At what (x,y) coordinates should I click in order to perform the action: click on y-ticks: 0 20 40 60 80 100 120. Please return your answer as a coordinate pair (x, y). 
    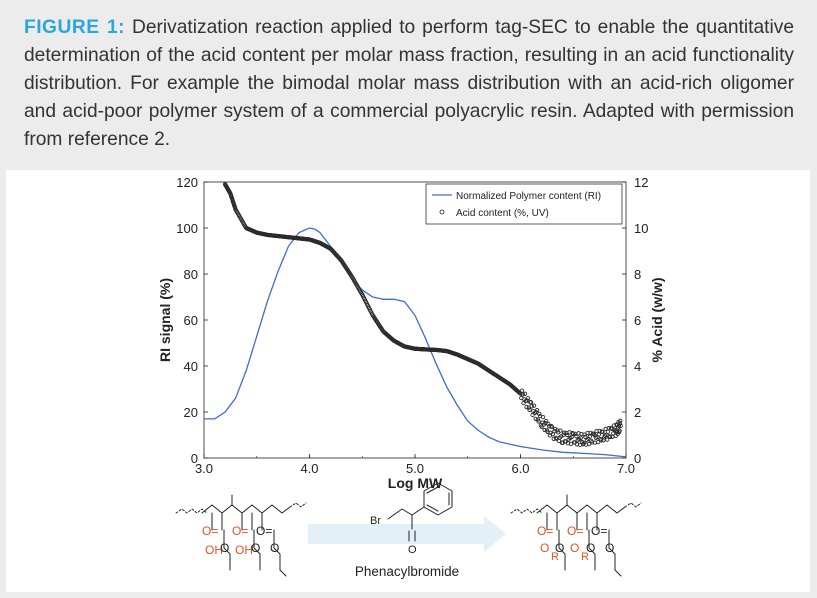
    Looking at the image, I should click on (192, 320).